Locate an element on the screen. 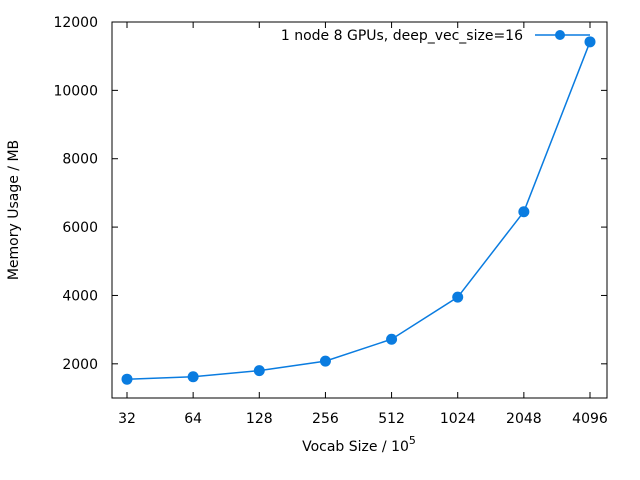 This screenshot has width=640, height=480. x-axis-title-base: Vocab Size / 10 is located at coordinates (355, 447).